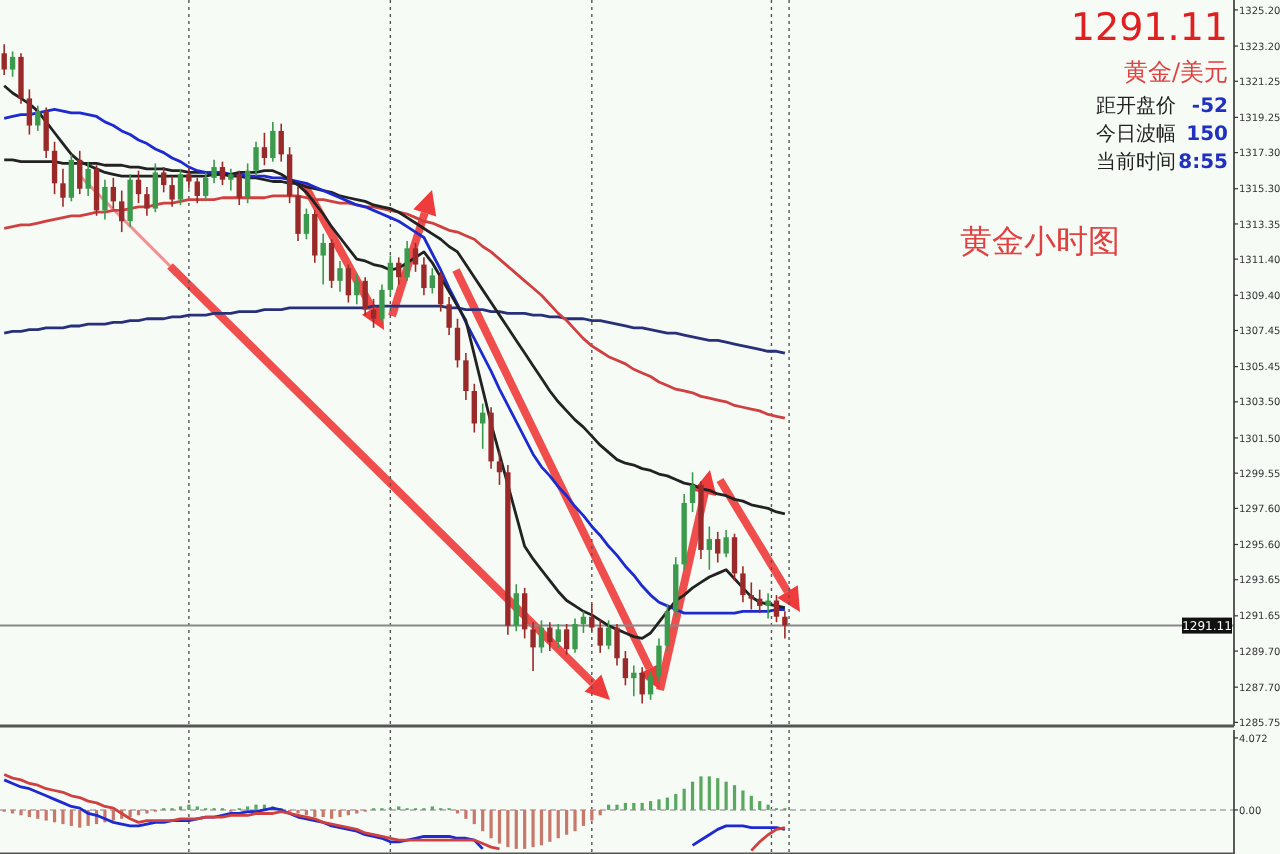 Image resolution: width=1280 pixels, height=854 pixels. I want to click on text: 距开盘价, so click(1136, 106).